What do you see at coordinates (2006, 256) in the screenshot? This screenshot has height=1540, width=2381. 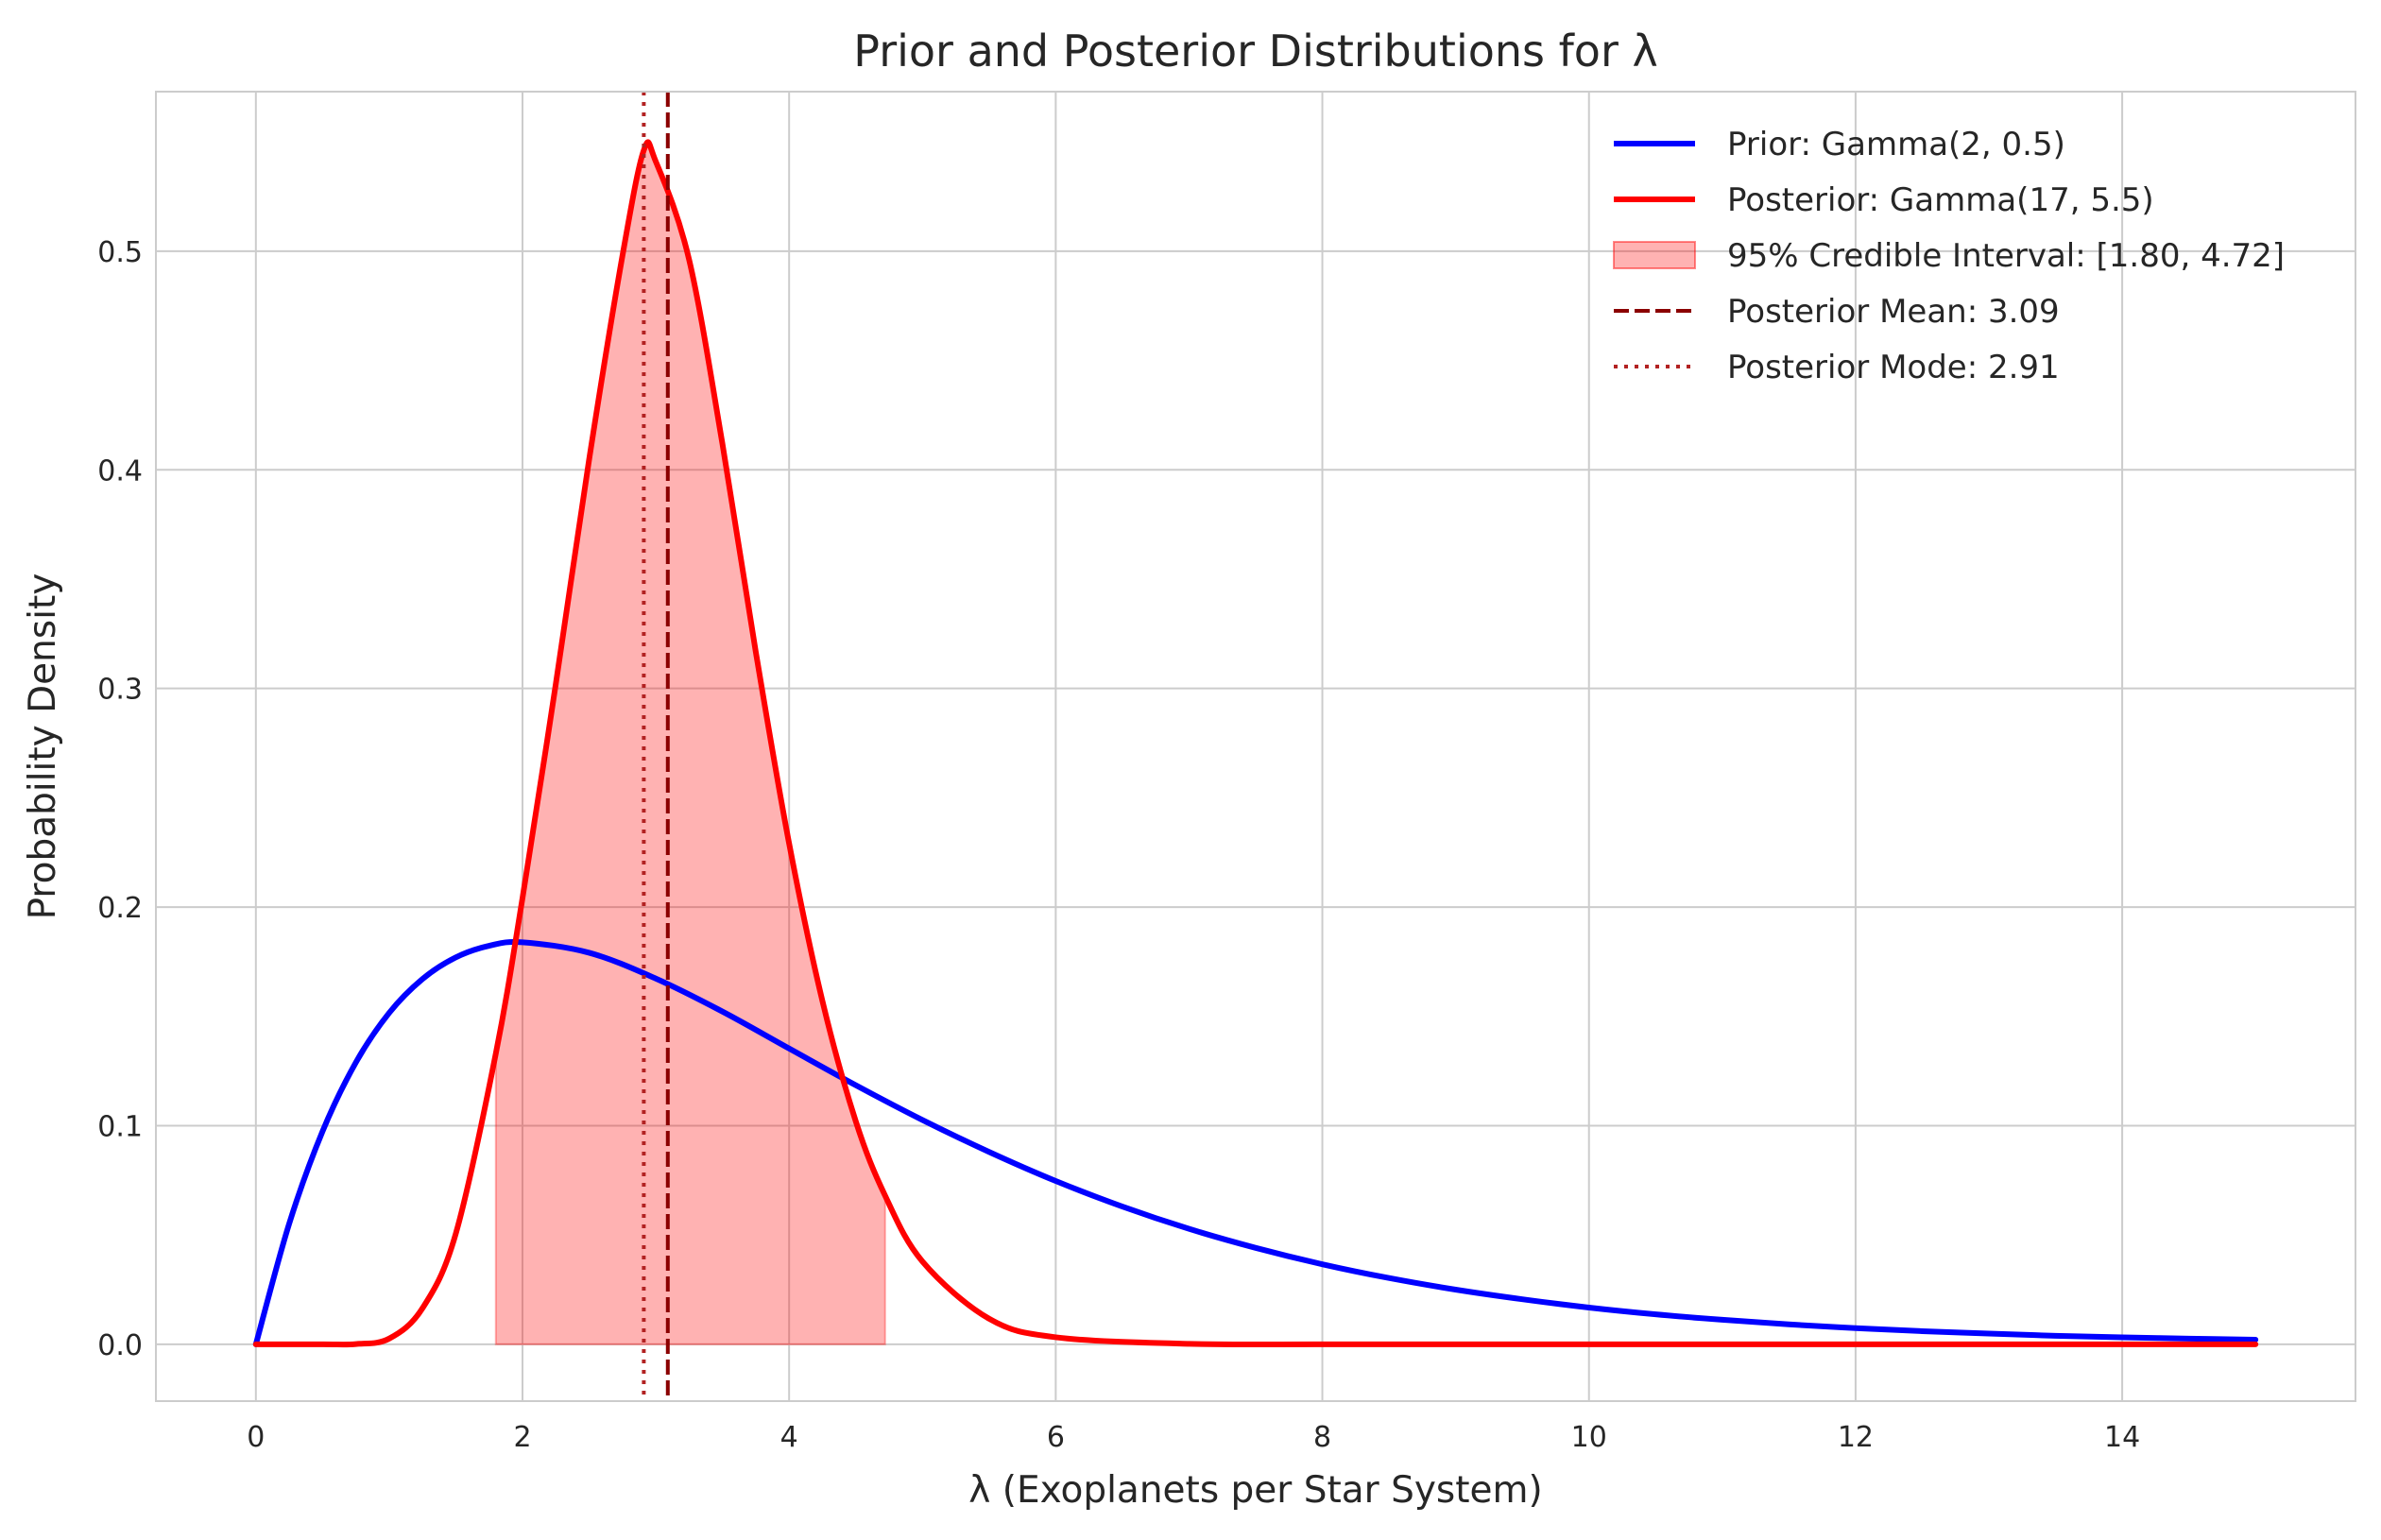 I see `legend-label-credible-interval: 95% Credible Interval: [1.80, 4.72]` at bounding box center [2006, 256].